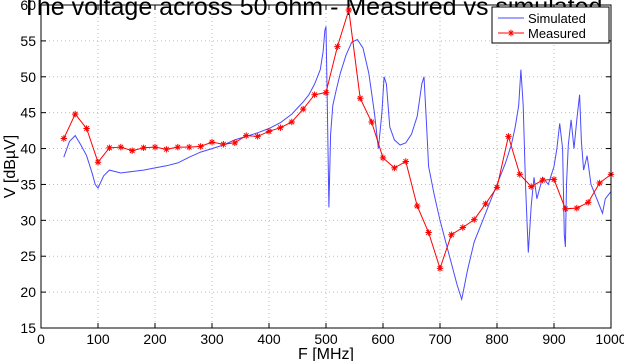  I want to click on y-tick-label: 60, so click(28, 6).